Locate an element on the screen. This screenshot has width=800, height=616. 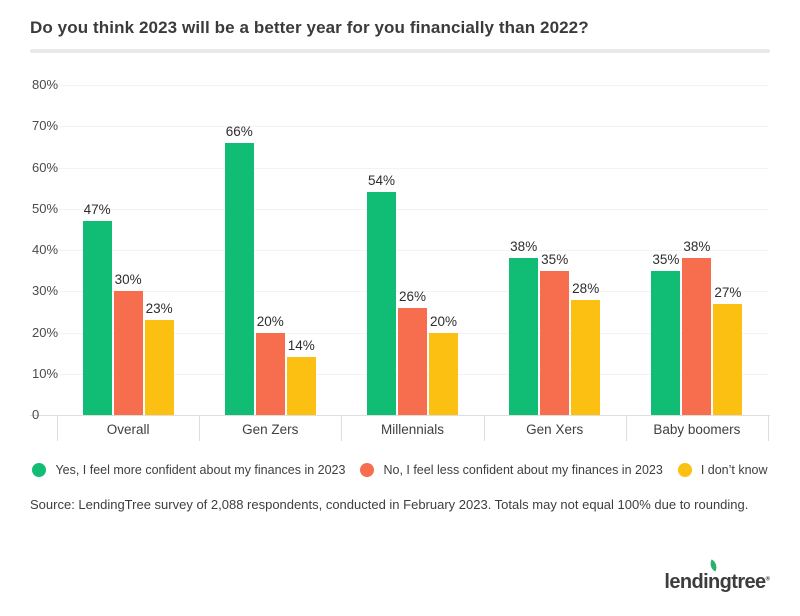
bar: 47% is located at coordinates (97, 308).